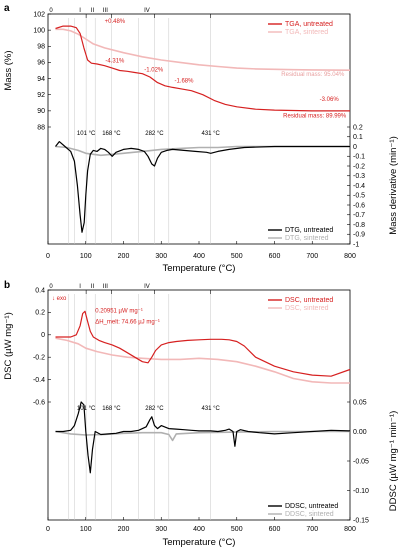 Image resolution: width=403 pixels, height=550 pixels. What do you see at coordinates (41, 111) in the screenshot?
I see `y-tick-label: 90` at bounding box center [41, 111].